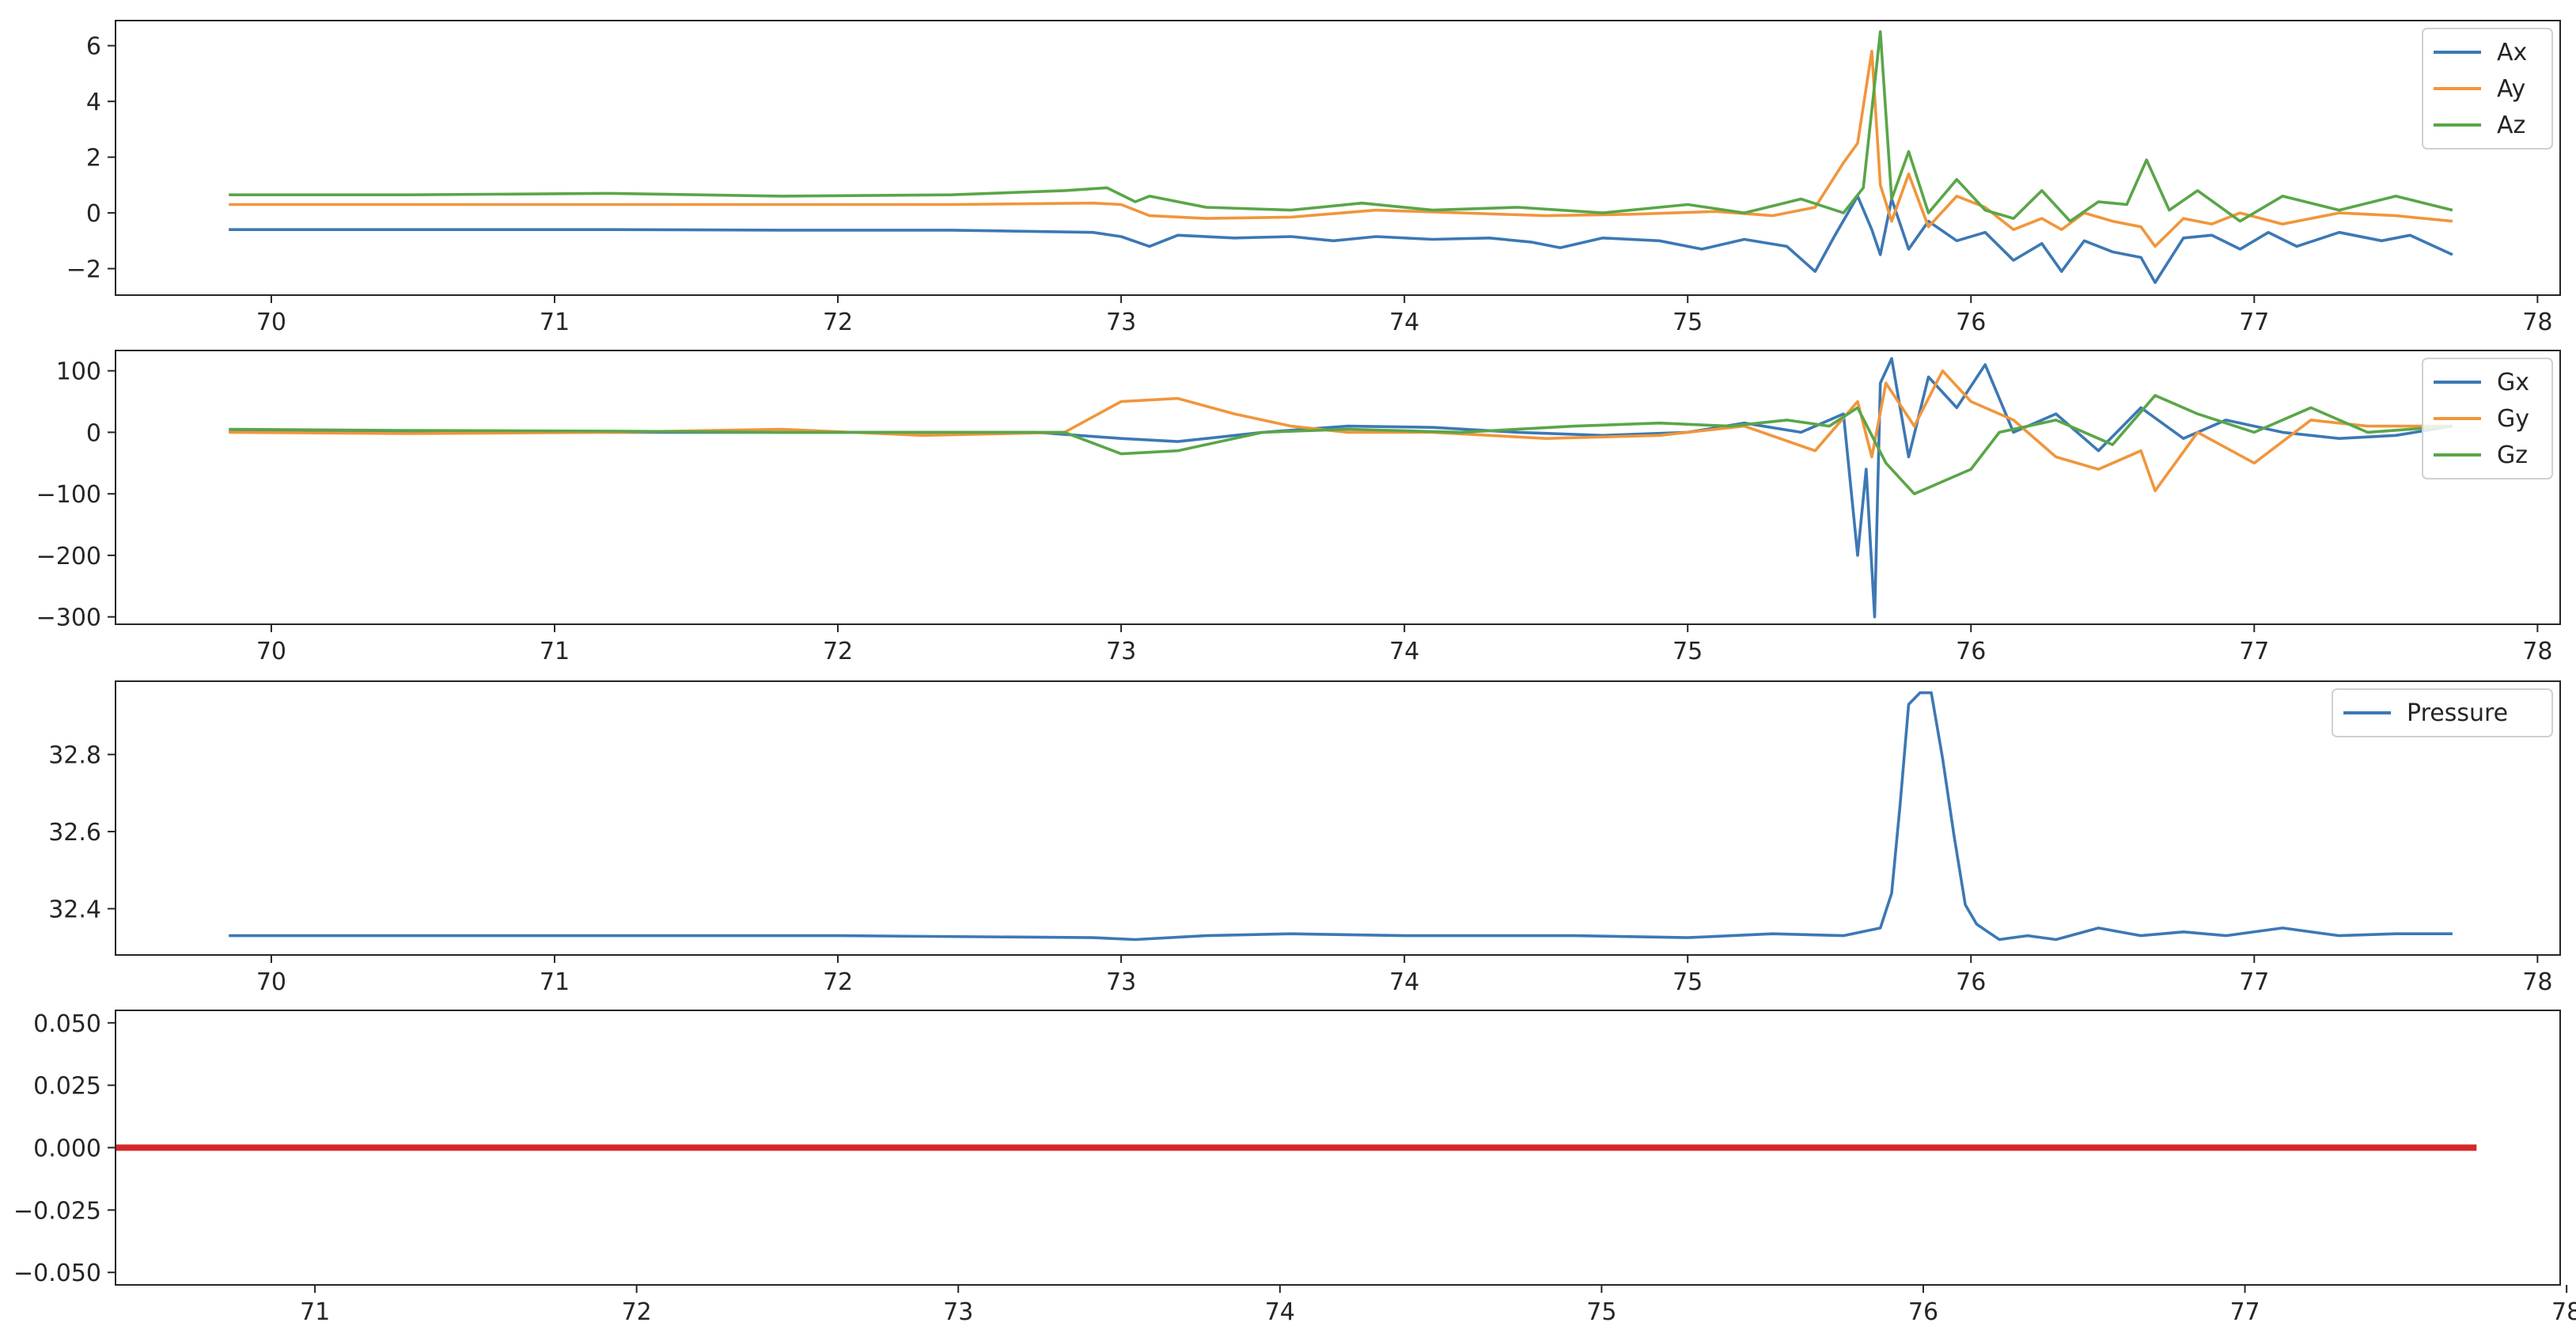 The width and height of the screenshot is (2576, 1330). Describe the element at coordinates (67, 1024) in the screenshot. I see `y-tick-label: 0.050` at that location.